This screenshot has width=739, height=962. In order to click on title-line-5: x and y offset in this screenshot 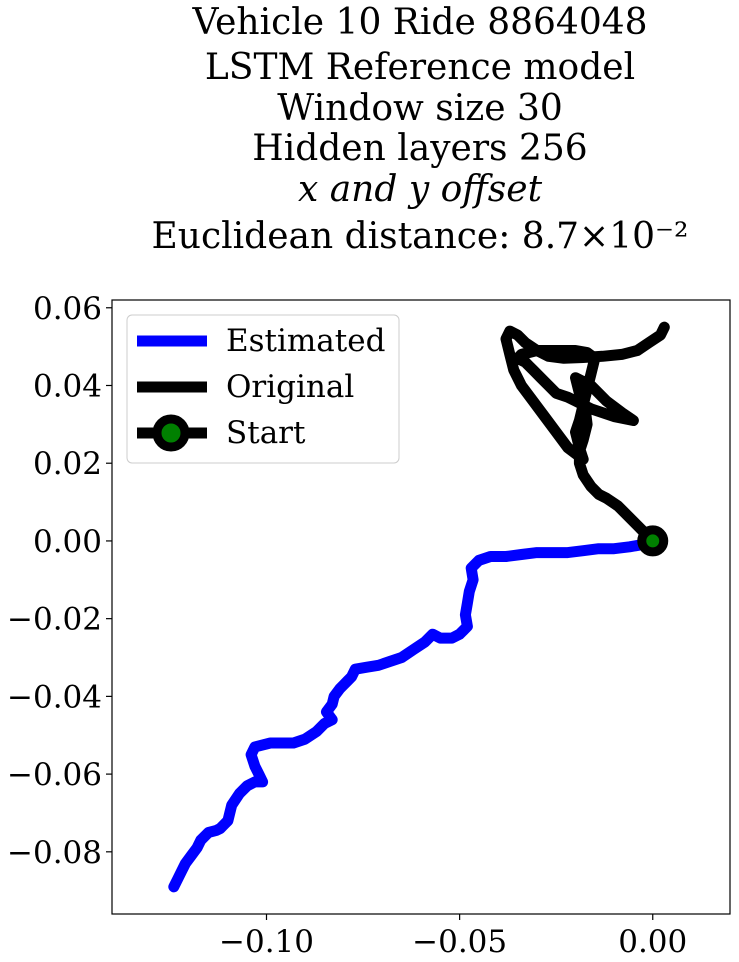, I will do `click(420, 189)`.